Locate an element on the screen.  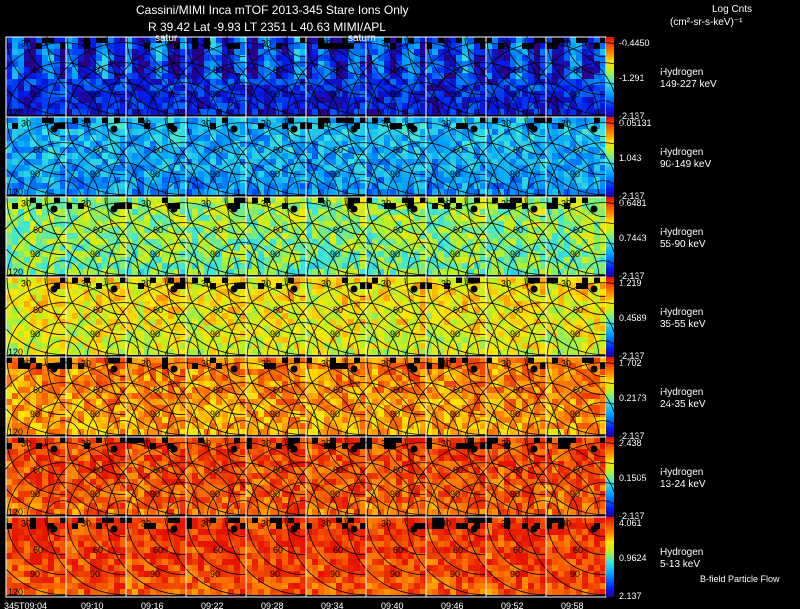
time-tick-label: 09:40 is located at coordinates (392, 605).